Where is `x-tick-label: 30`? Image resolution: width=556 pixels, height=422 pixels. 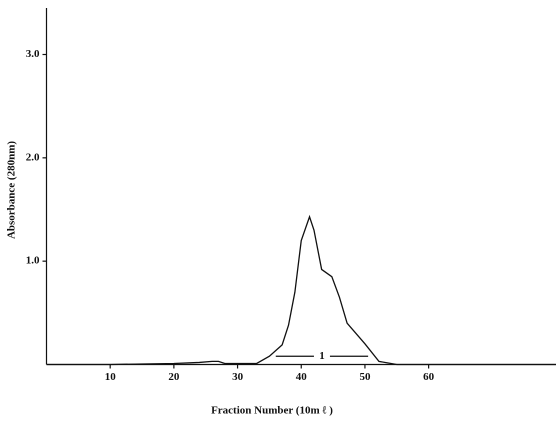
x-tick-label: 30 is located at coordinates (238, 377).